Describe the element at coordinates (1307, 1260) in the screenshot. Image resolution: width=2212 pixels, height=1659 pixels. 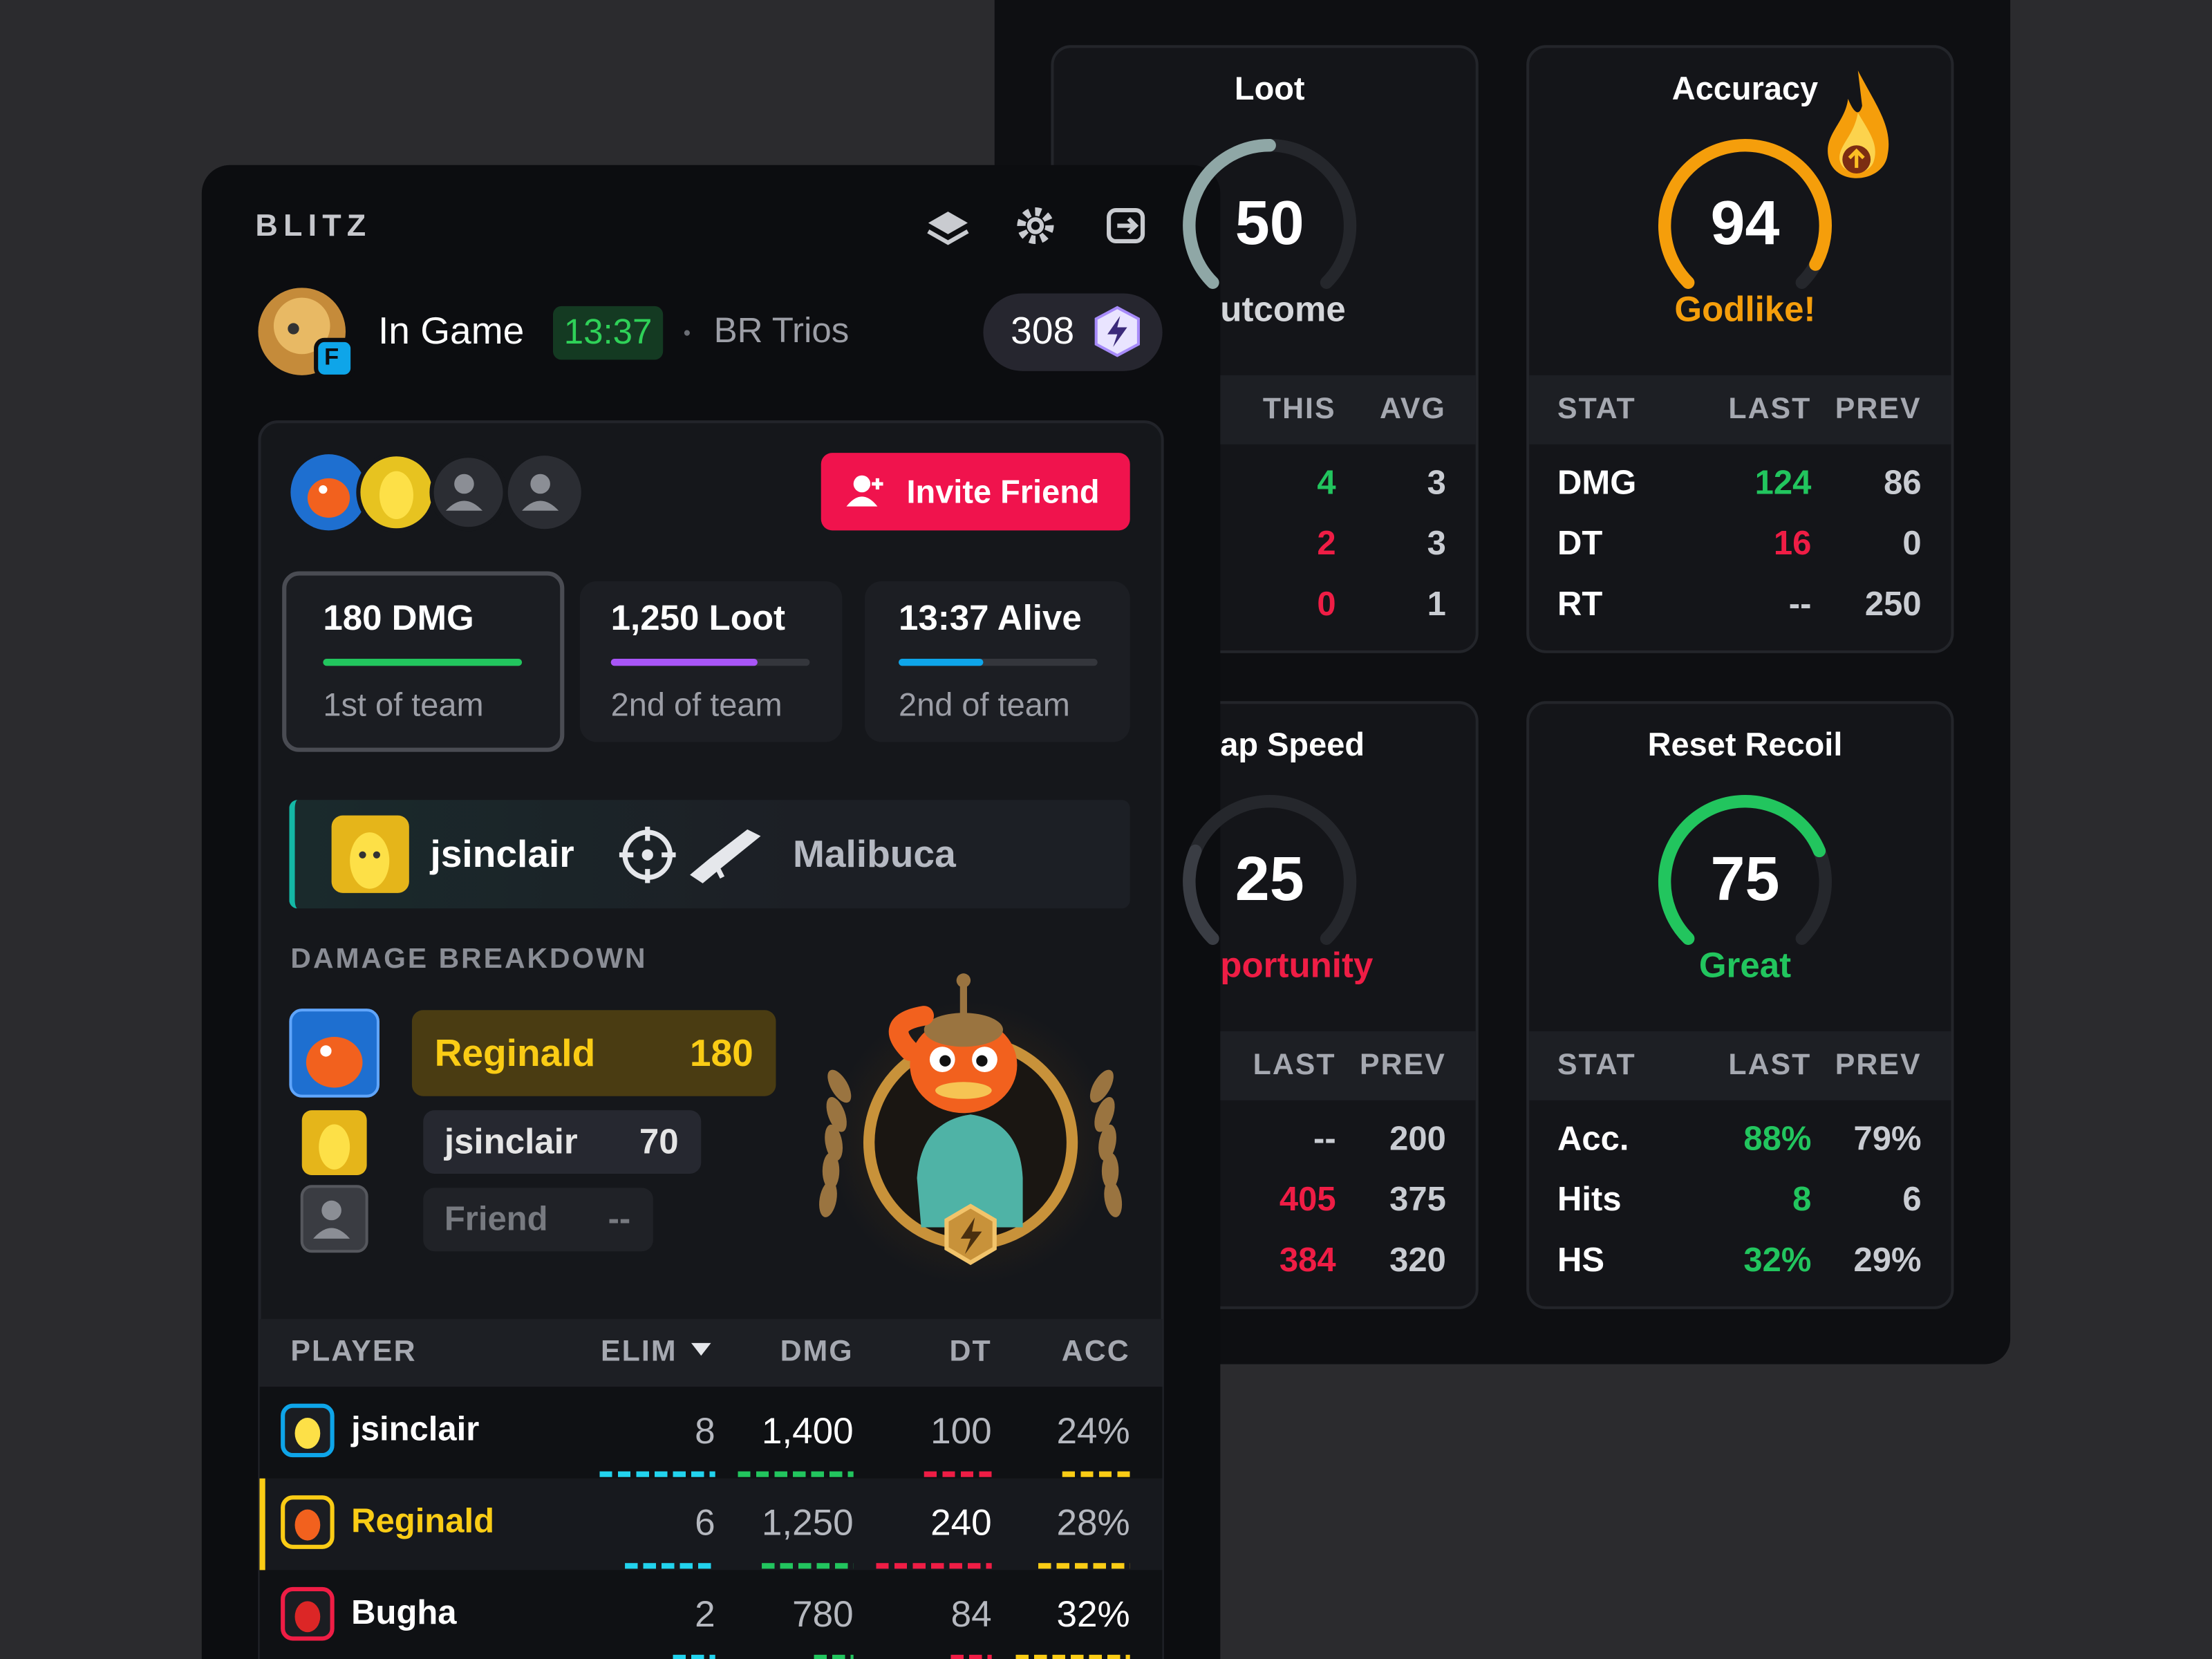
I see `stat-cell: 384` at that location.